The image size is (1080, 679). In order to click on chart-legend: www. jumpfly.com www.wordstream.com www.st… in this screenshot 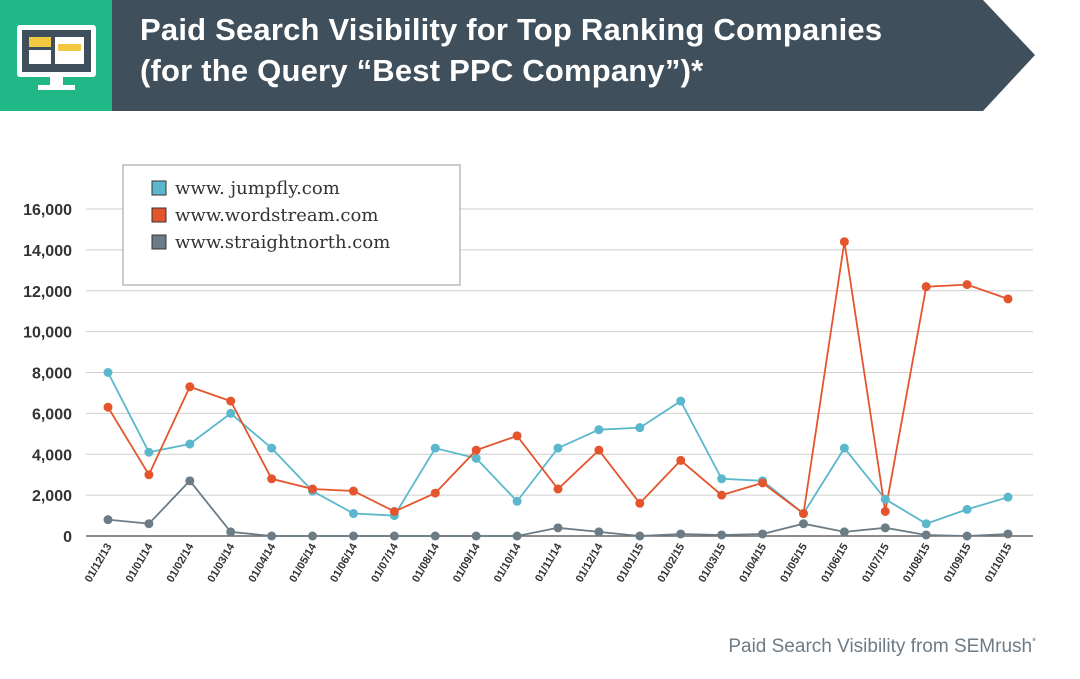, I will do `click(291, 225)`.